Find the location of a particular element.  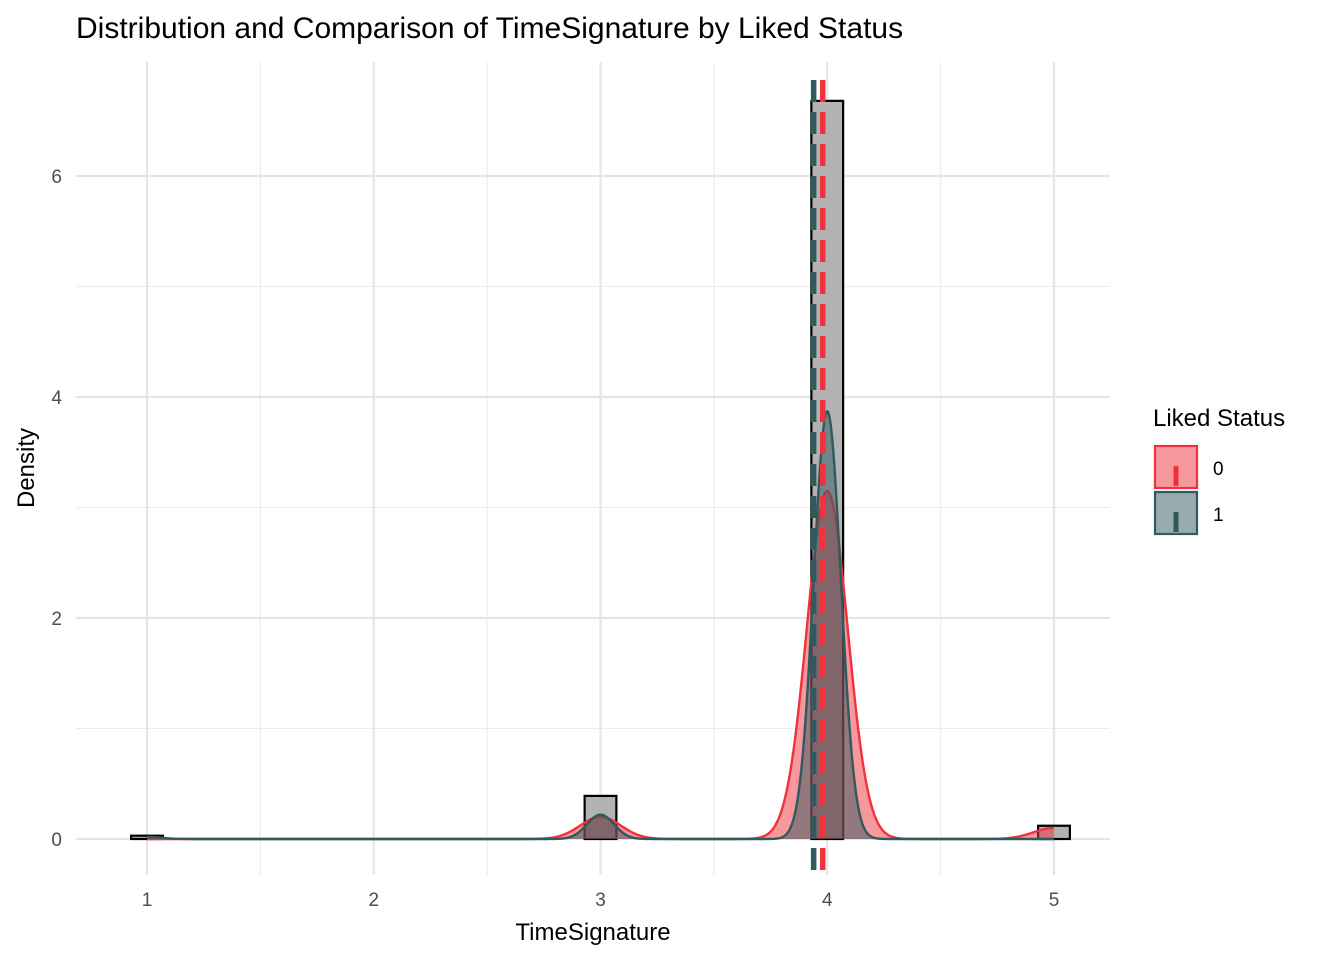

y-tick-label: 6 is located at coordinates (56, 177).